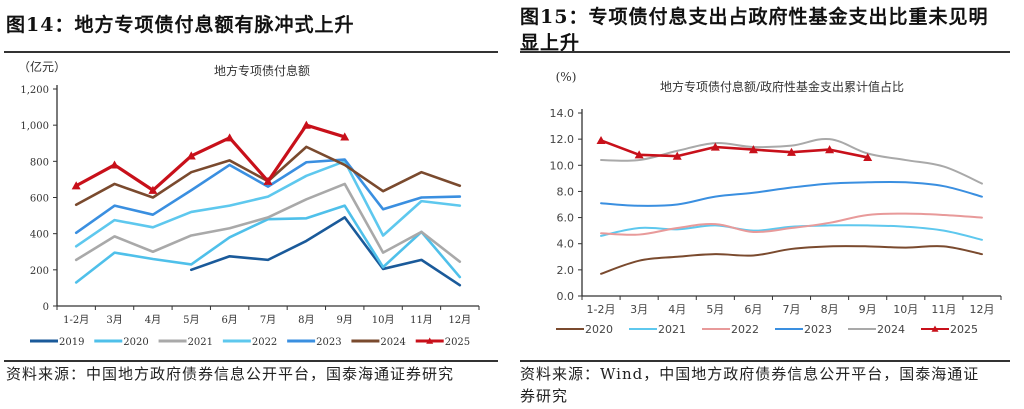 This screenshot has height=409, width=1024. What do you see at coordinates (754, 17) in the screenshot?
I see `figure-15-title-line1: 图15：专项债付息支出占政府性基金支出比重未见明` at bounding box center [754, 17].